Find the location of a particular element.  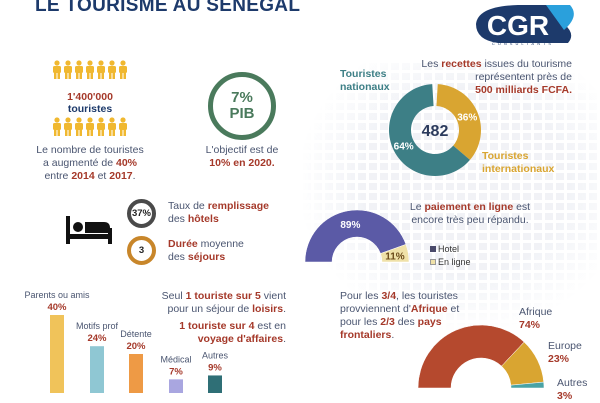

paiement-half-donut: 89% 11% is located at coordinates (357, 236).